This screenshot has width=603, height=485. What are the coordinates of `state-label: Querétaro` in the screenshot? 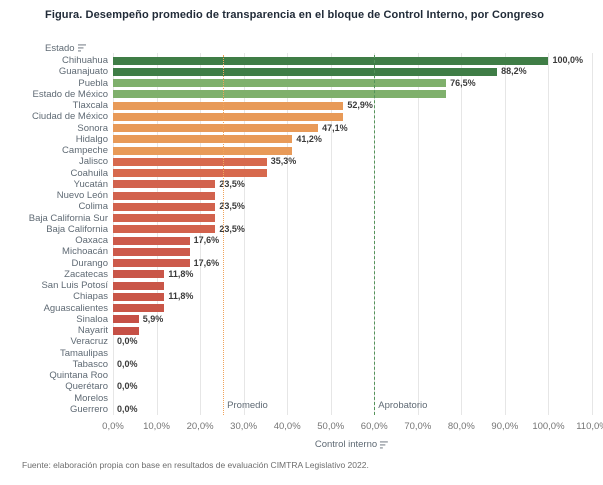 It's located at (86, 387).